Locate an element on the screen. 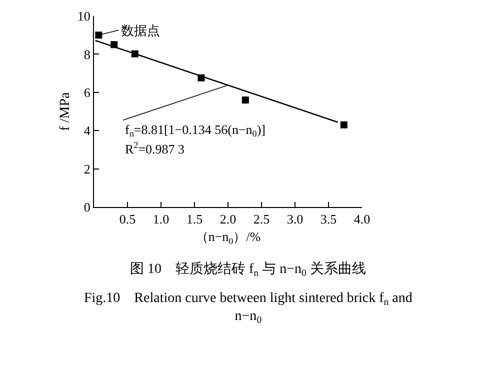 This screenshot has width=497, height=371. annotation: 数据点 is located at coordinates (140, 30).